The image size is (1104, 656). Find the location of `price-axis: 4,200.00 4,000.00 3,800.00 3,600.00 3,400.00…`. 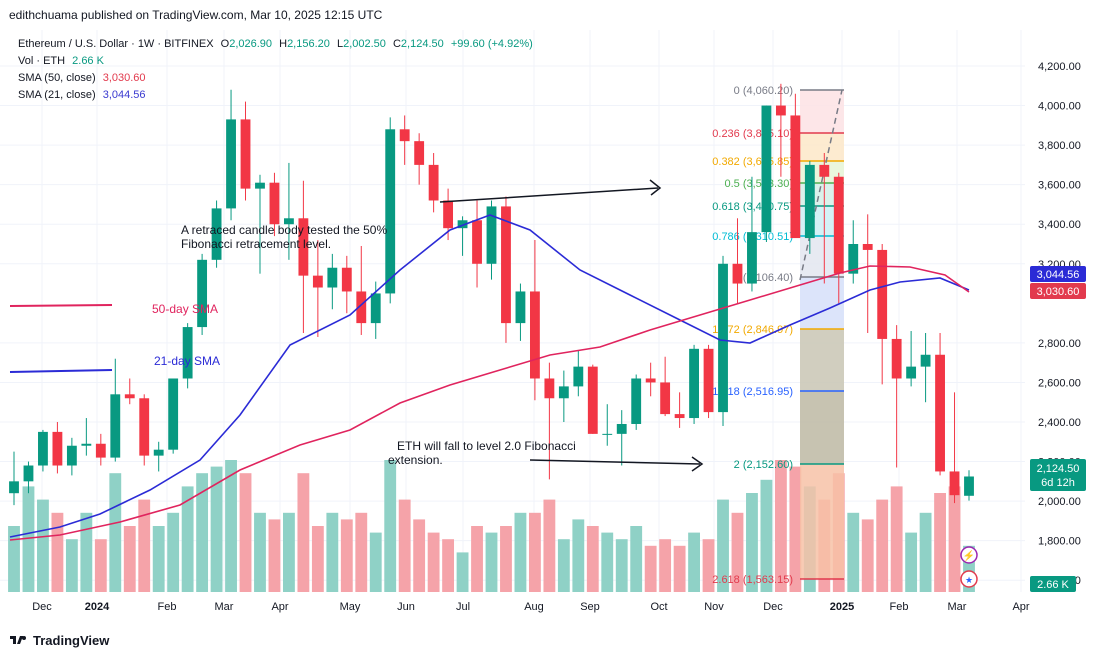

price-axis: 4,200.00 4,000.00 3,800.00 3,600.00 3,400.00… is located at coordinates (1059, 324).